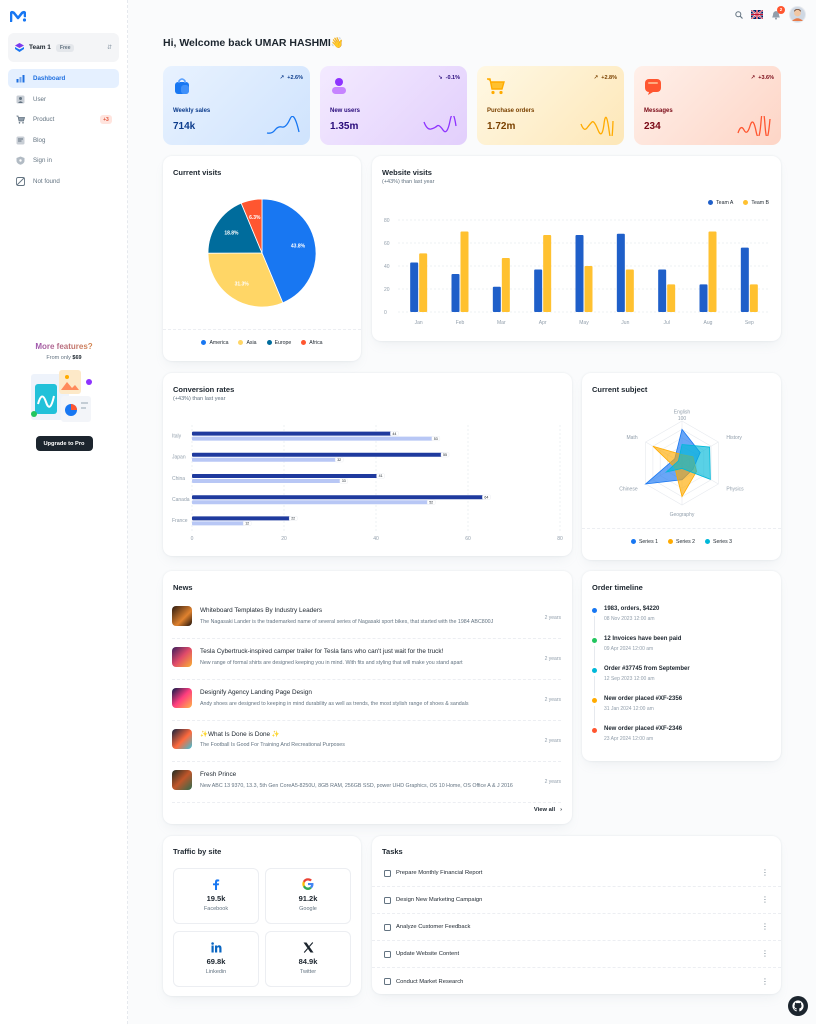  Describe the element at coordinates (20, 140) in the screenshot. I see `blog-icon` at that location.